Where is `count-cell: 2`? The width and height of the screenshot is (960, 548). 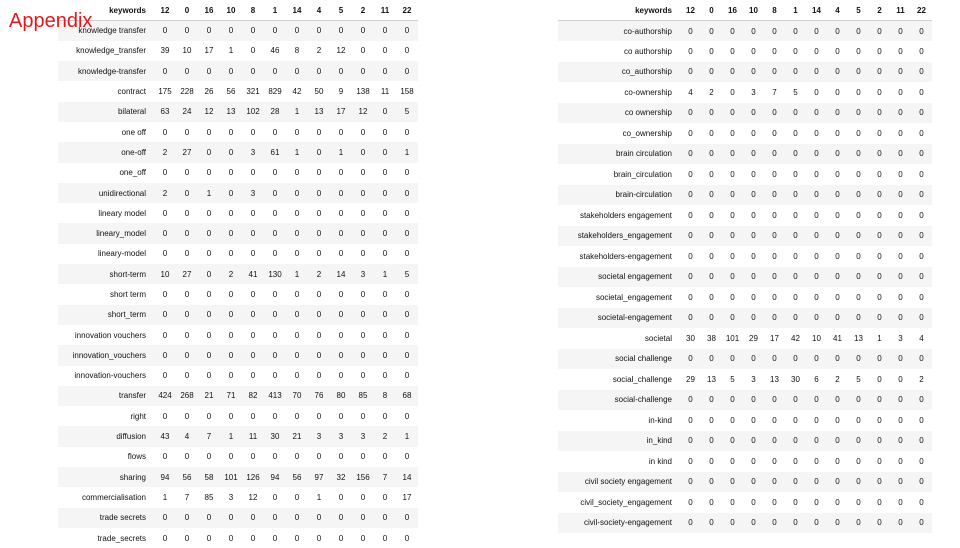 count-cell: 2 is located at coordinates (921, 379).